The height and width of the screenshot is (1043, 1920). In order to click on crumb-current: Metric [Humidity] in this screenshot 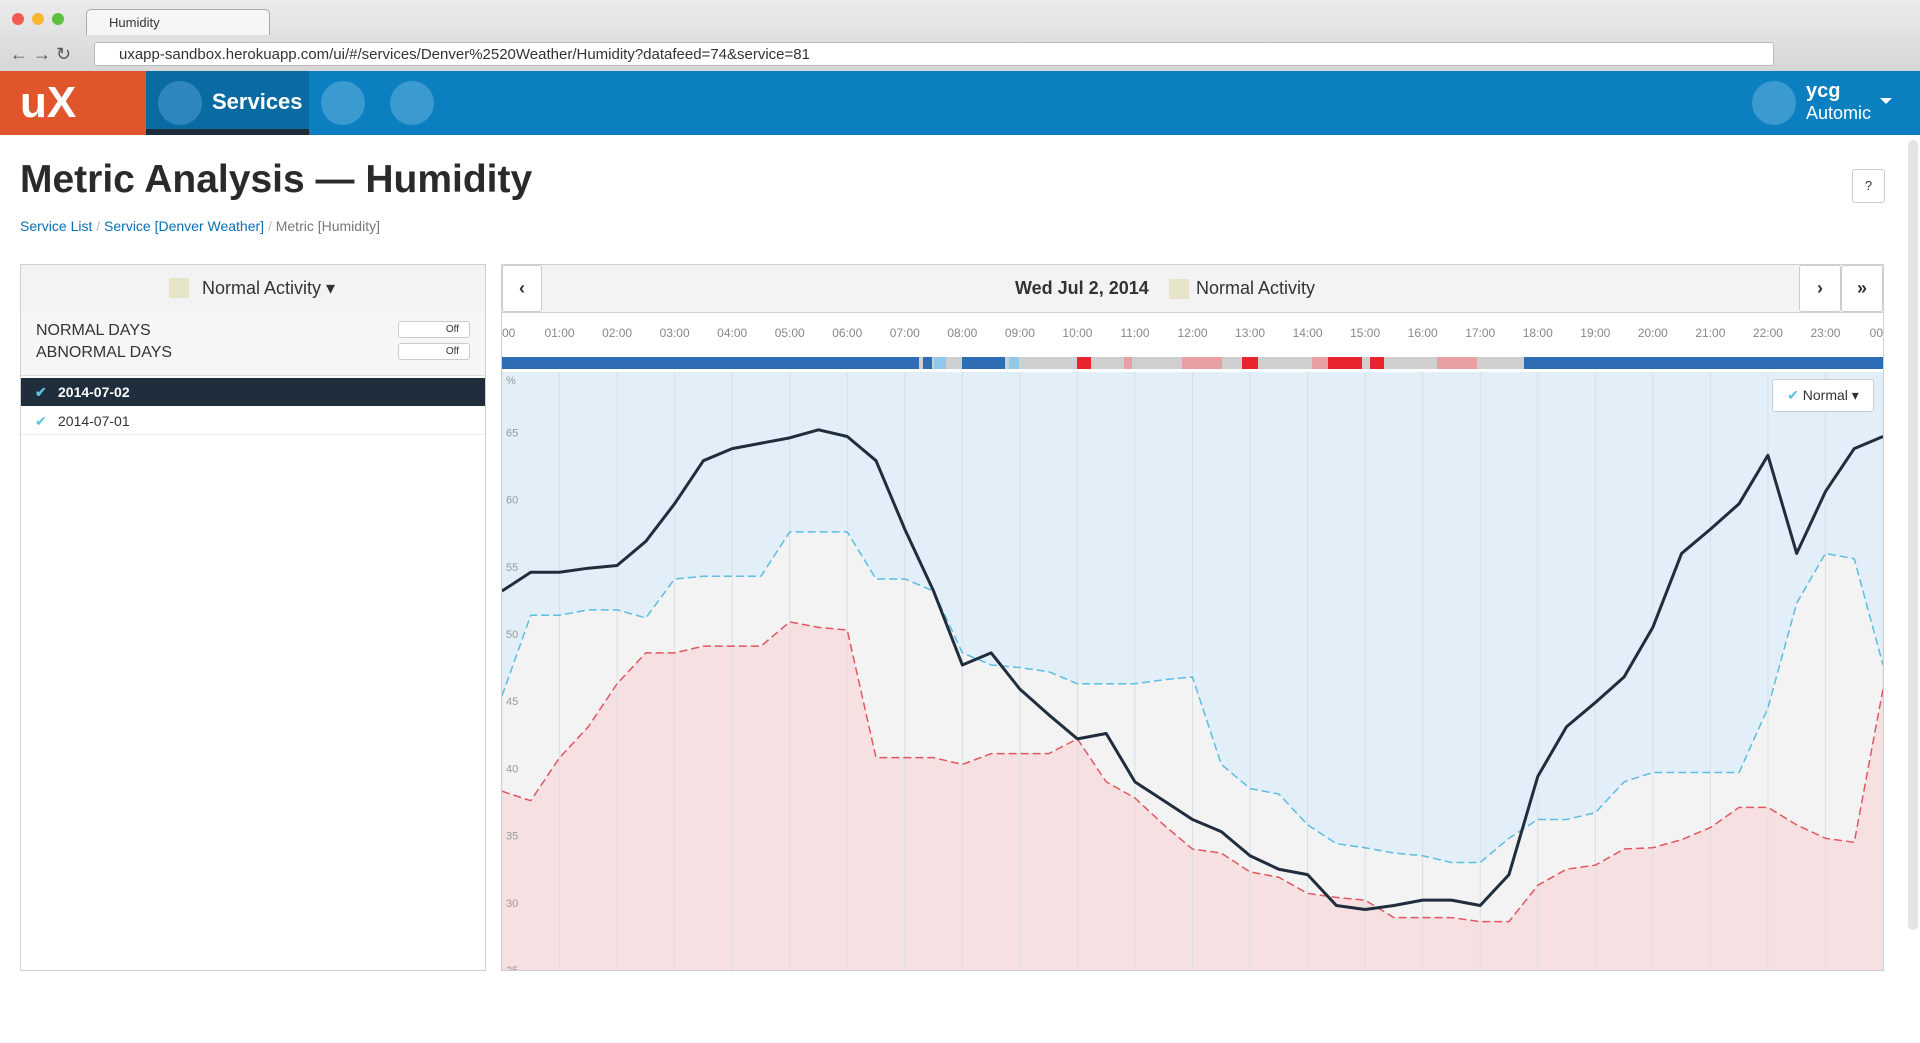, I will do `click(327, 226)`.